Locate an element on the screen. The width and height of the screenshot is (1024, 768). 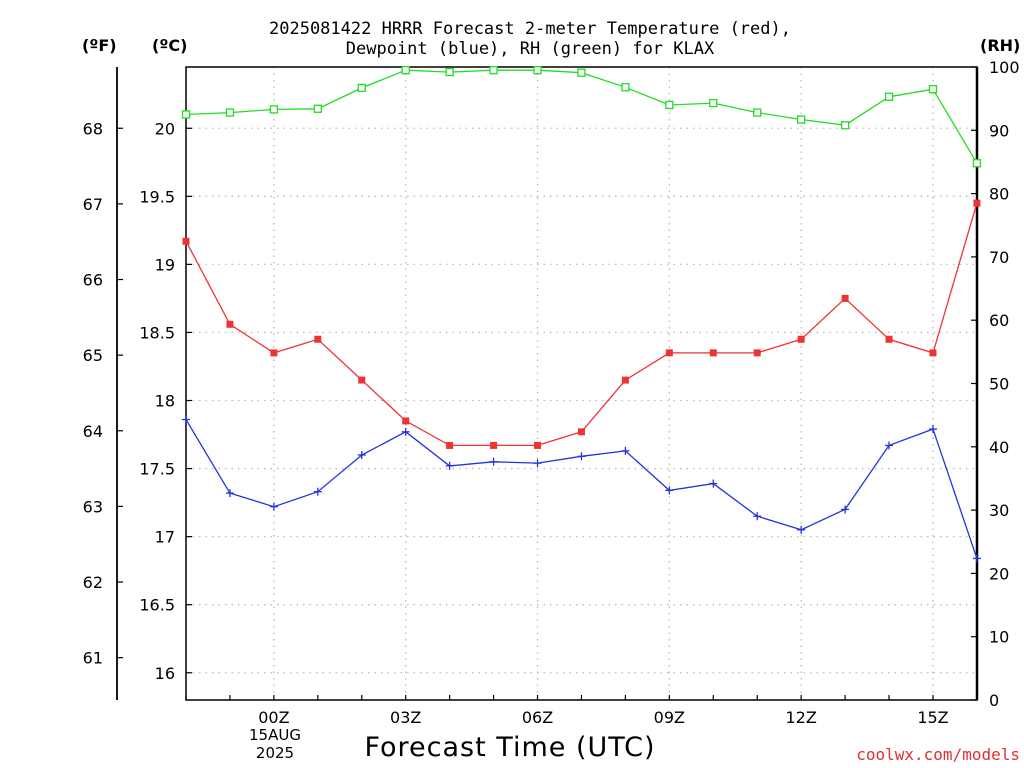
celsius-tick-label: 16 is located at coordinates (165, 673).